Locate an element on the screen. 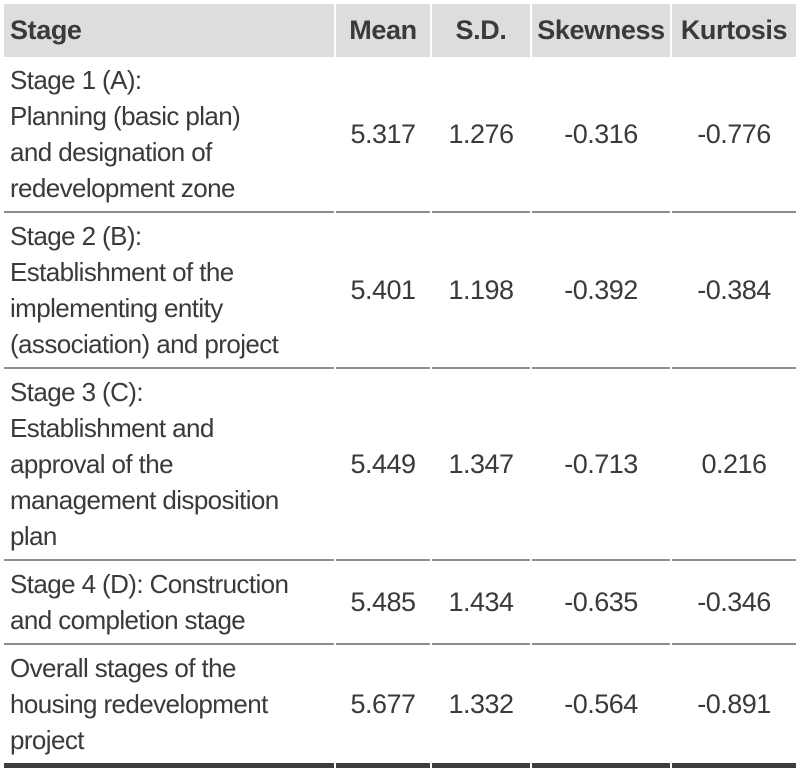 The image size is (800, 772). cell-mean: 5.401 is located at coordinates (383, 291).